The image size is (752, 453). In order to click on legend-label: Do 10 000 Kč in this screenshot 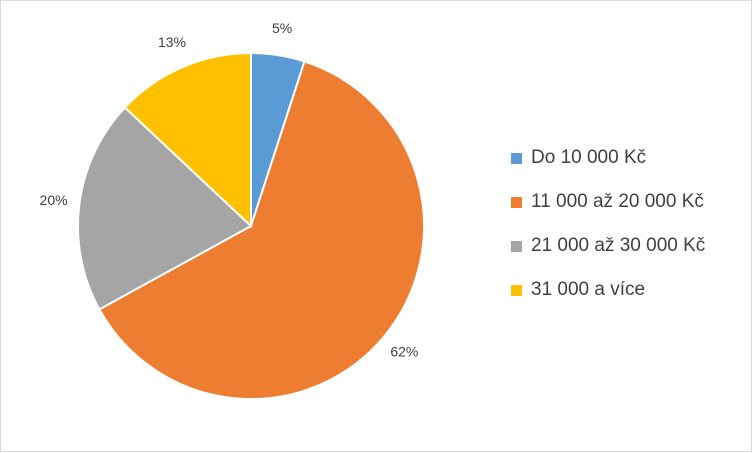, I will do `click(589, 157)`.